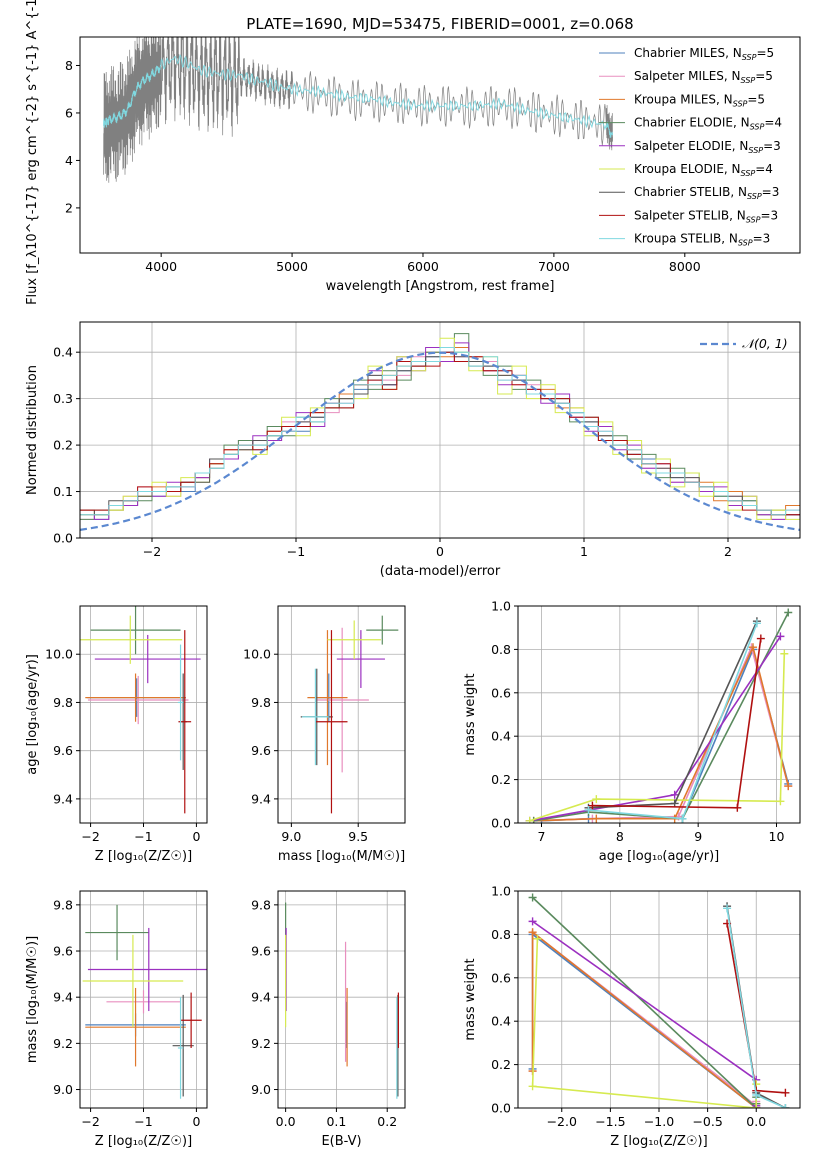 The height and width of the screenshot is (1170, 819). Describe the element at coordinates (63, 491) in the screenshot. I see `y-tick-label: 0.1` at that location.